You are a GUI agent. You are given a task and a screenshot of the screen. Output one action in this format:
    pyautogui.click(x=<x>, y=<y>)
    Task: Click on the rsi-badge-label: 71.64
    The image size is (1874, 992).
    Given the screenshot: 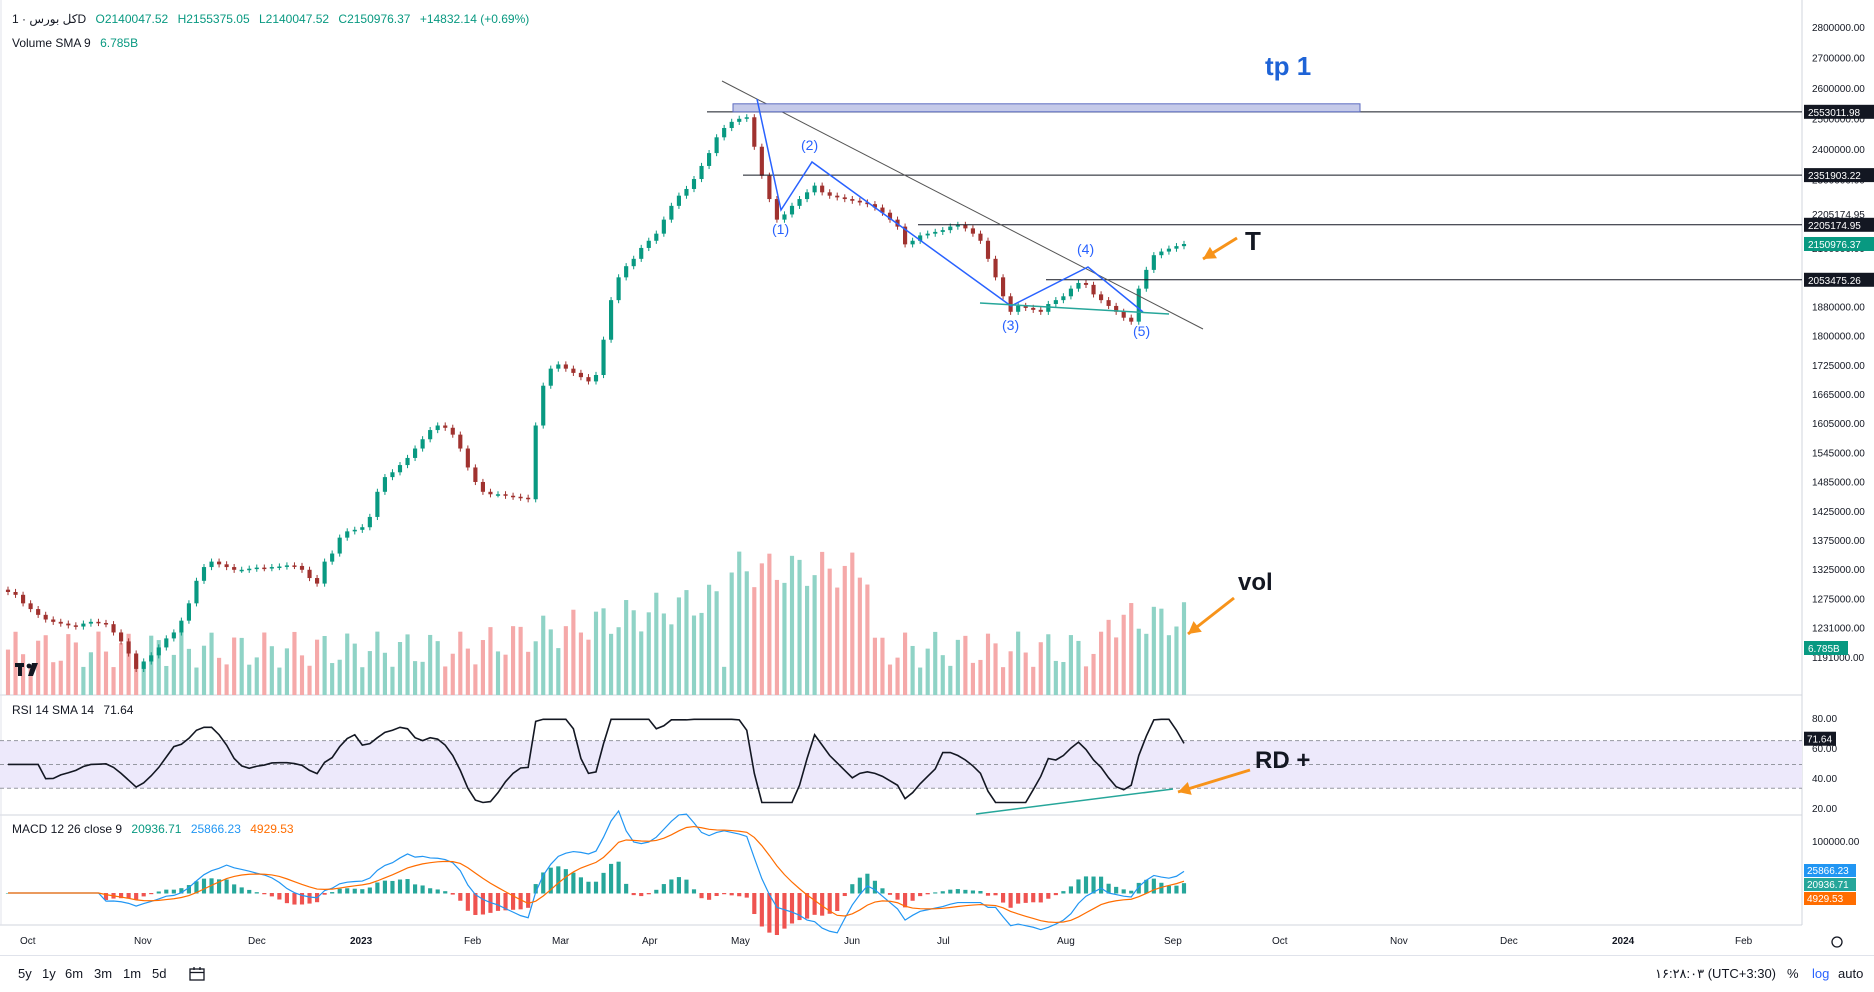 What is the action you would take?
    pyautogui.click(x=1819, y=740)
    